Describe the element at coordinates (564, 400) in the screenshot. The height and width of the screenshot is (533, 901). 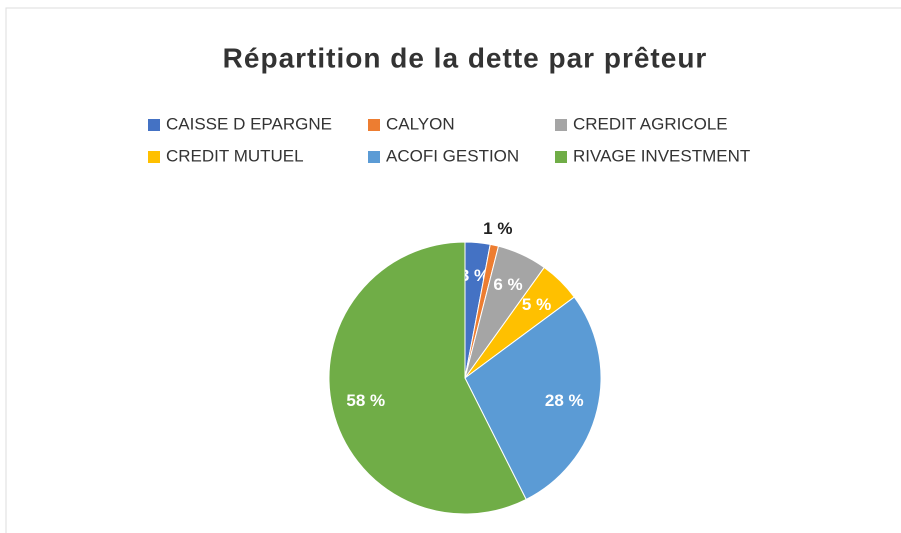
I see `data-label: 28 %` at that location.